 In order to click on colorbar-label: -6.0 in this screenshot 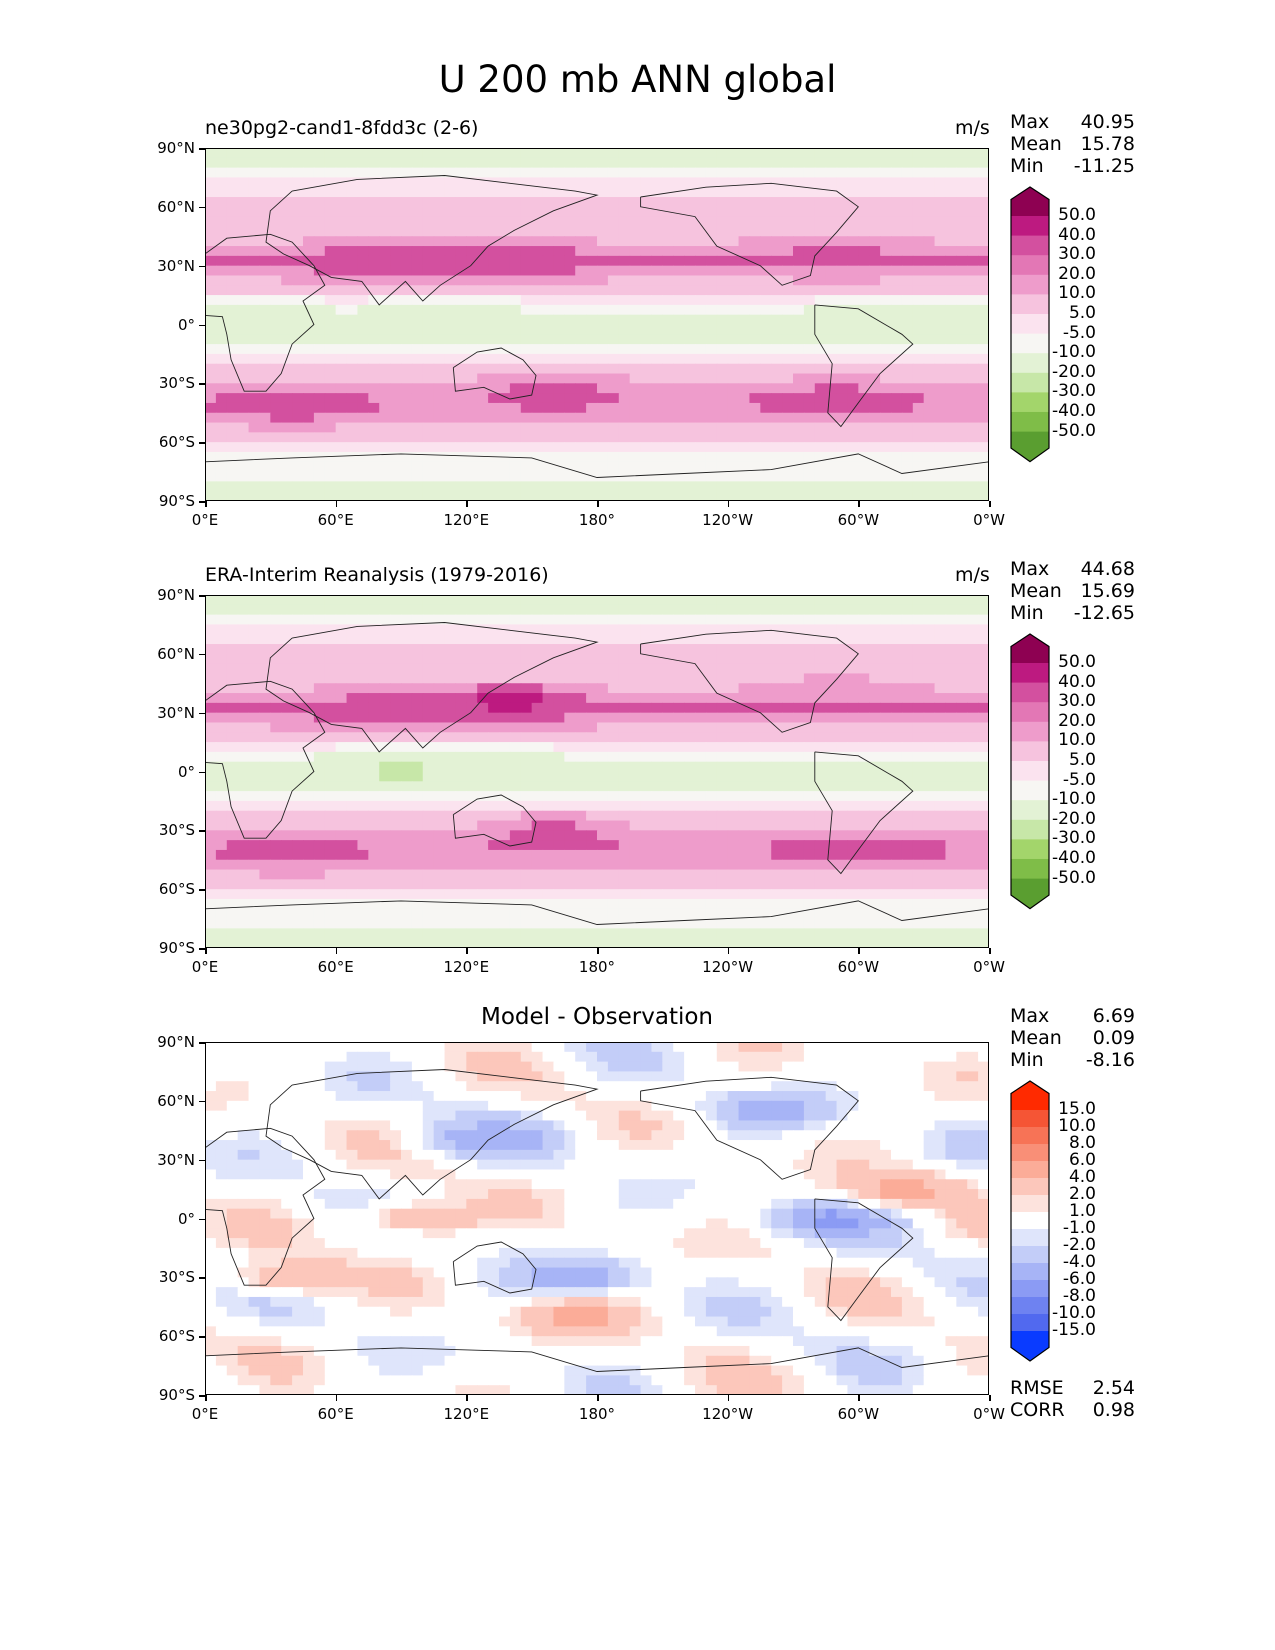, I will do `click(1079, 1279)`.